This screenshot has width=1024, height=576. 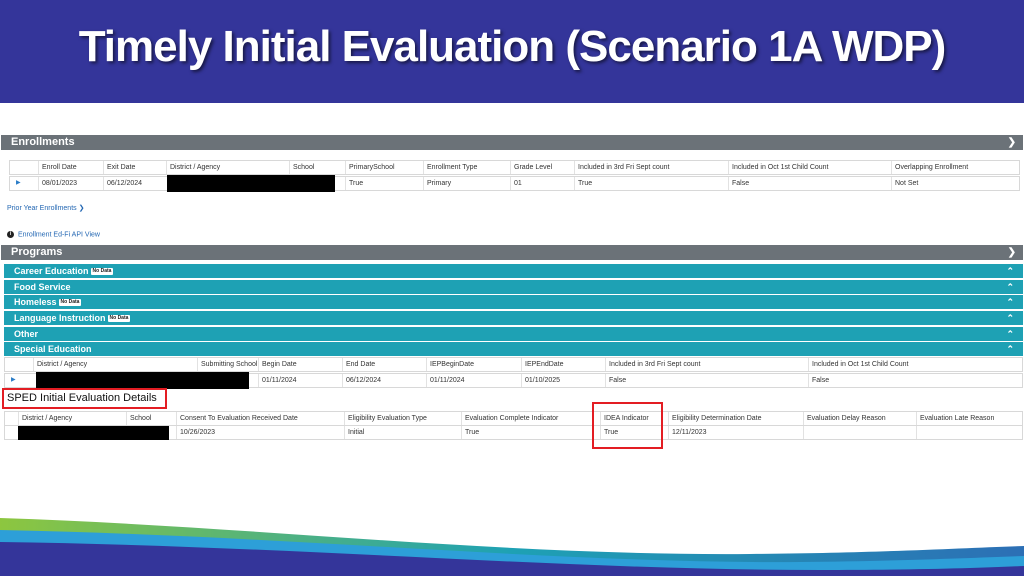 What do you see at coordinates (81, 208) in the screenshot?
I see `chevron-right-icon: ❯` at bounding box center [81, 208].